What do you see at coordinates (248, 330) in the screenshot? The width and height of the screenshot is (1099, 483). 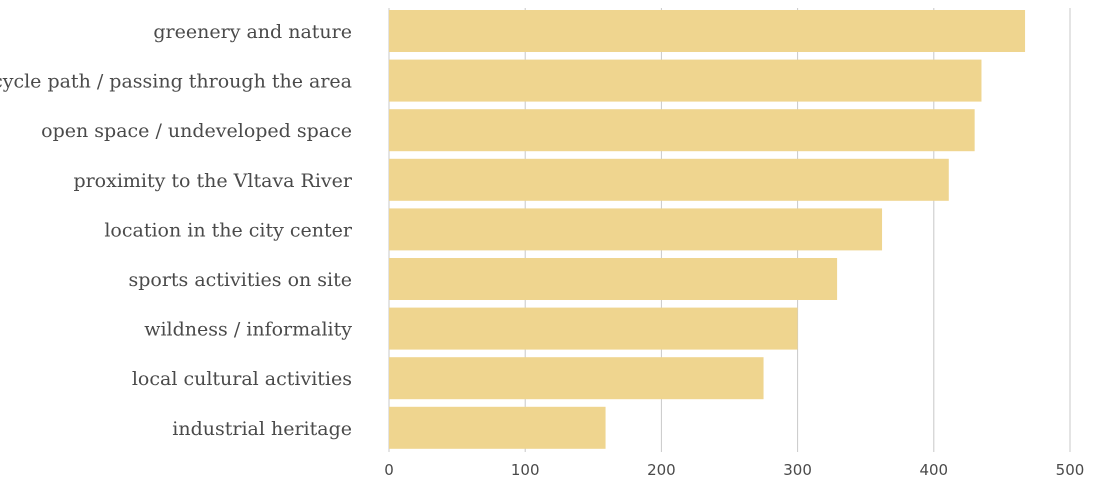 I see `category-label-7: wildness / informality` at bounding box center [248, 330].